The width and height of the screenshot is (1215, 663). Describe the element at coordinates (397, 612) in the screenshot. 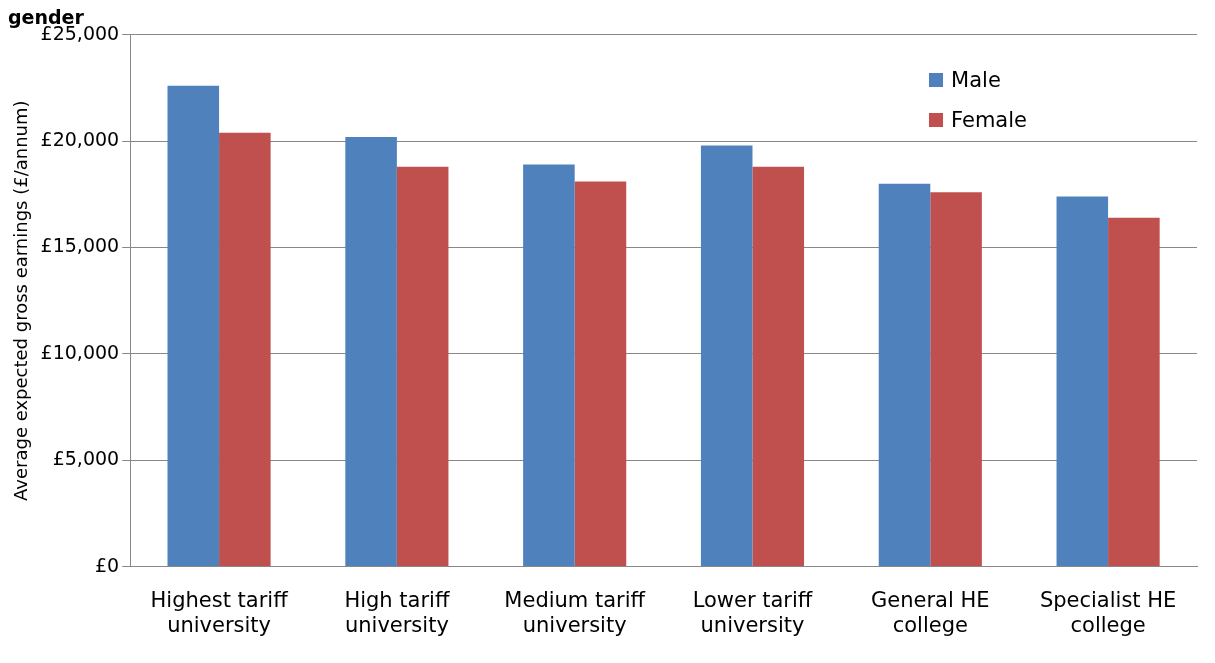

I see `x-tick-label: High tariff university` at that location.